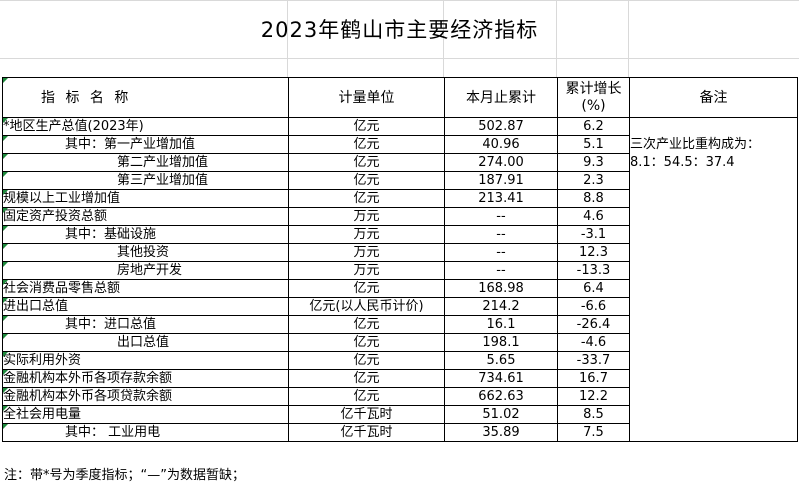 The image size is (799, 495). I want to click on indicator-name-cell: 出口总值, so click(145, 342).